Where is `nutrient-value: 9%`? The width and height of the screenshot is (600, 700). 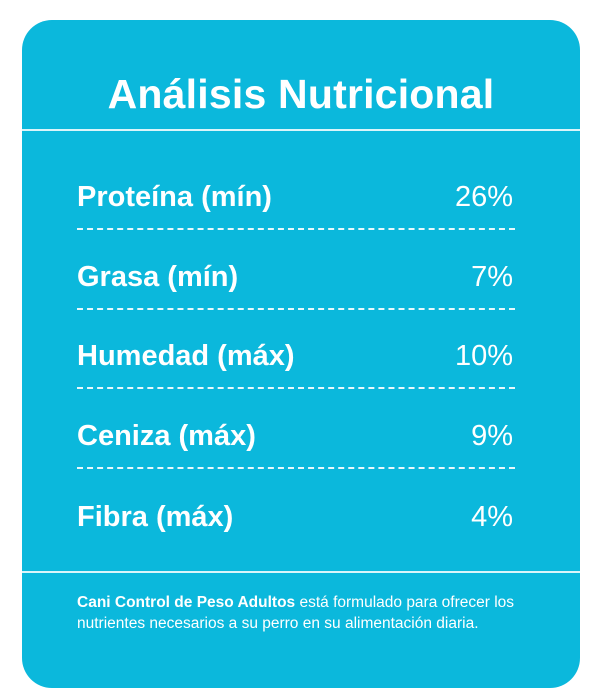
nutrient-value: 9% is located at coordinates (492, 435).